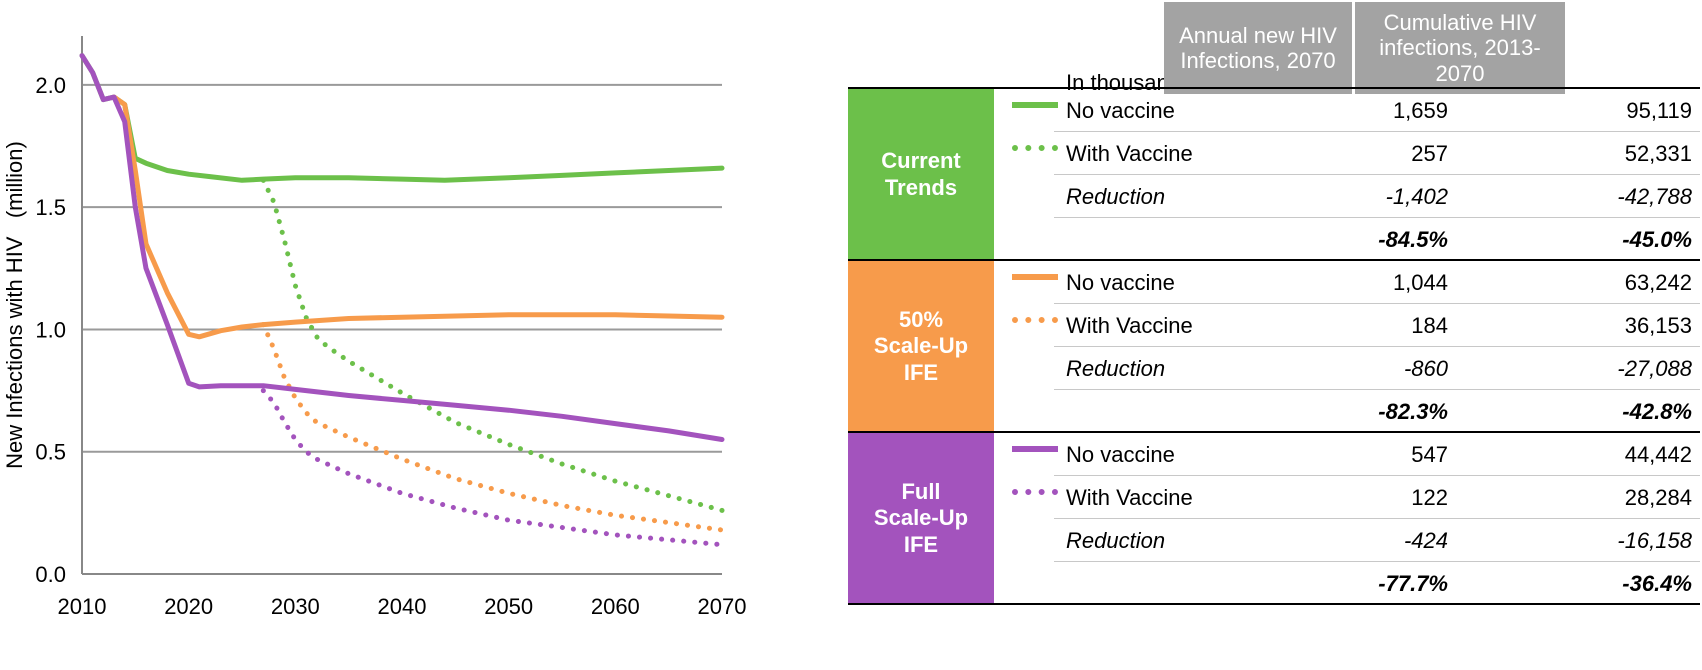  Describe the element at coordinates (295, 606) in the screenshot. I see `x-tick-label: 2030` at that location.